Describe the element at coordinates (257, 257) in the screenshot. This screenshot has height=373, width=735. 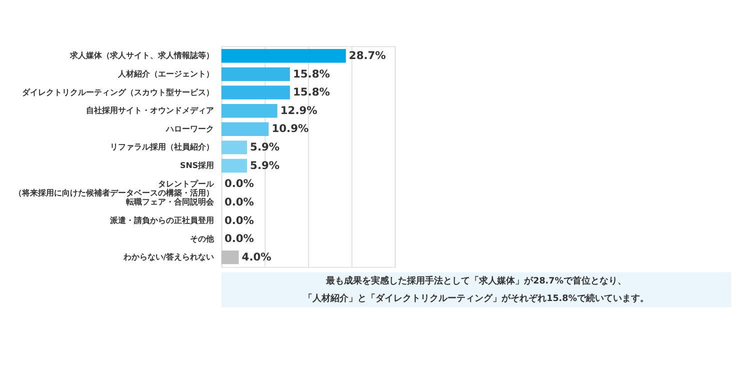
I see `data-label: 4.0%` at that location.